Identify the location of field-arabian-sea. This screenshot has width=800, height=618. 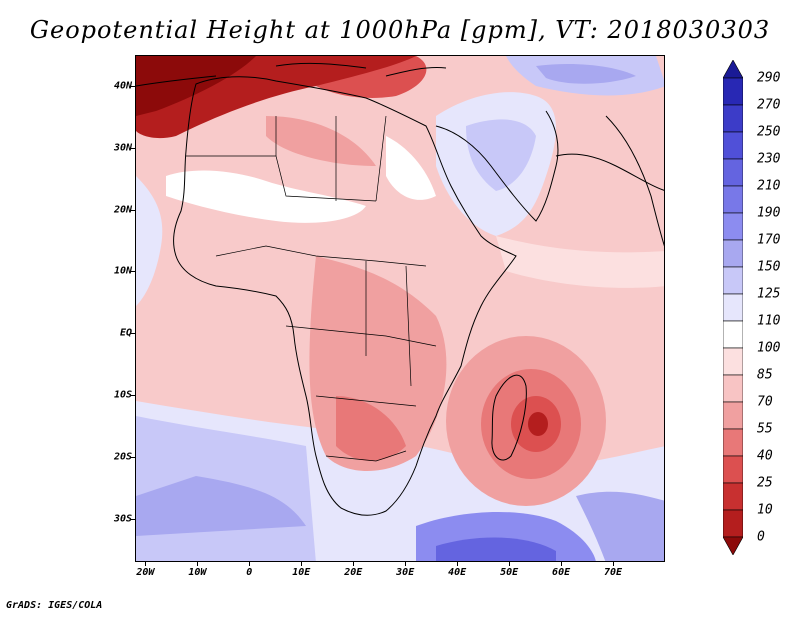
(580, 262).